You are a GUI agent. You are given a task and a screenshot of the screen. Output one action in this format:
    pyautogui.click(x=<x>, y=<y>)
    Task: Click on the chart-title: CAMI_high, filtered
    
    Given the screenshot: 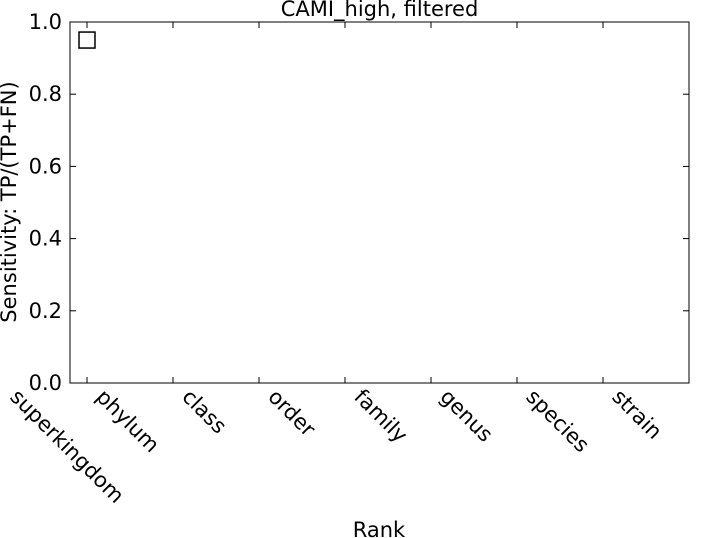 What is the action you would take?
    pyautogui.click(x=380, y=11)
    